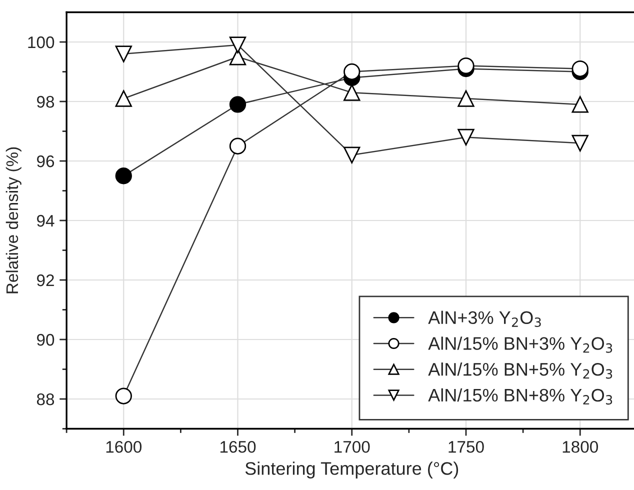  Describe the element at coordinates (520, 370) in the screenshot. I see `legend-label: AlN/15% BN+5% Y$_{2}$O$_{3}$` at that location.